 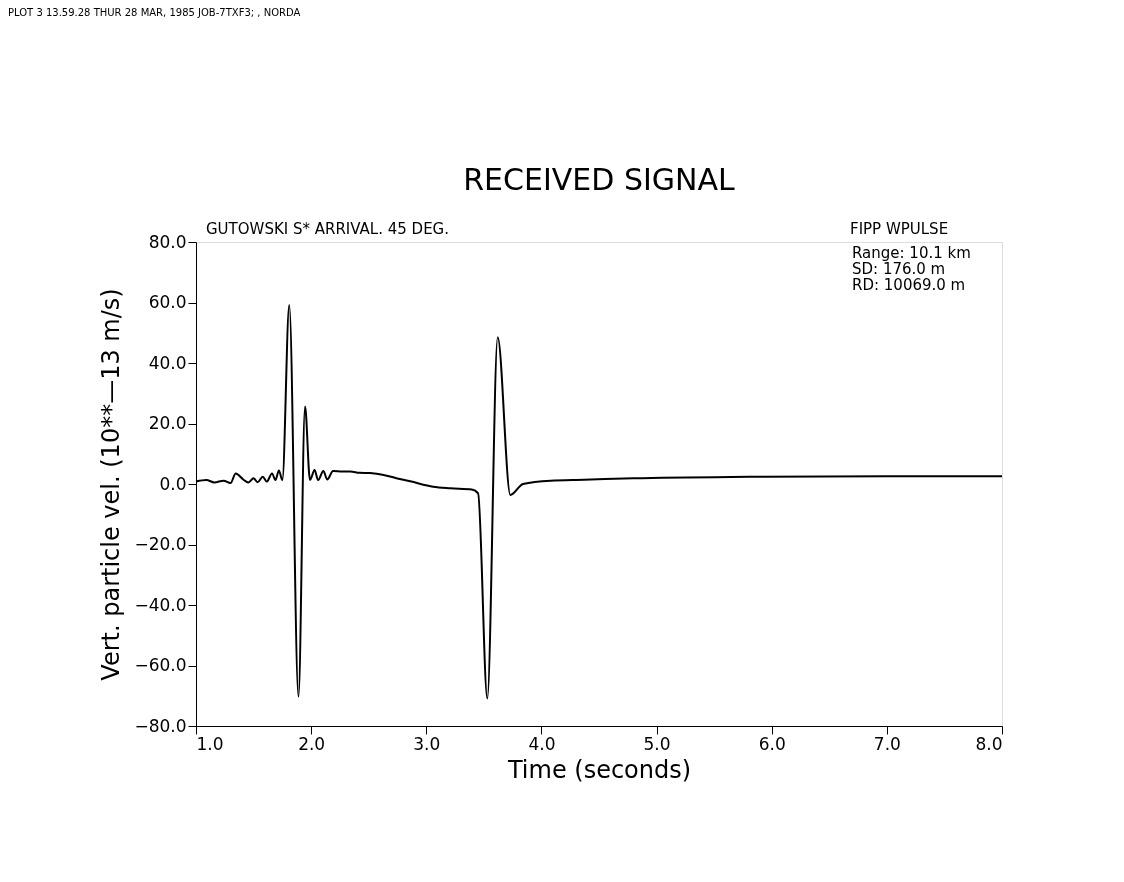 What do you see at coordinates (772, 743) in the screenshot?
I see `x-tick-label: 6.0` at bounding box center [772, 743].